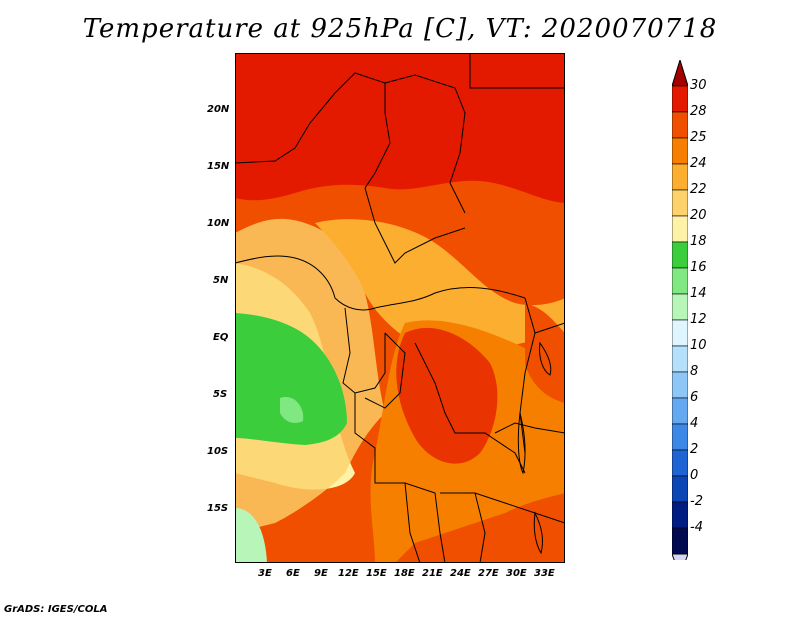  What do you see at coordinates (694, 397) in the screenshot?
I see `colorbar-label: 6` at bounding box center [694, 397].